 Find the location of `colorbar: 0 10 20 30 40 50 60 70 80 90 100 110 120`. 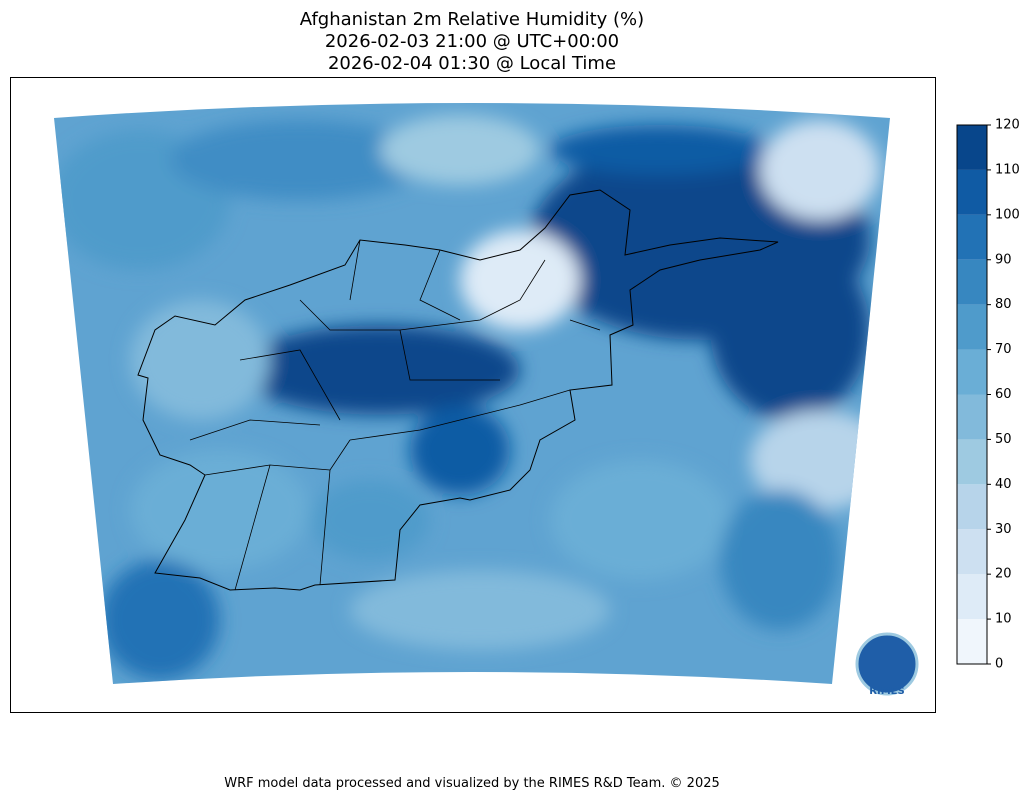

colorbar: 0 10 20 30 40 50 60 70 80 90 100 110 120 is located at coordinates (988, 395).